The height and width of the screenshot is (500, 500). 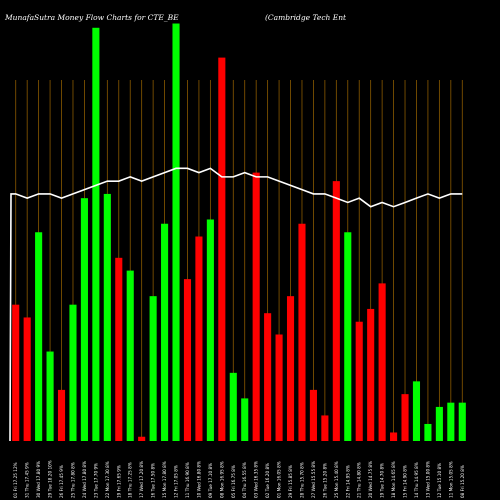 I want to click on x-tick-label: 10 Wed 16.80 8%, so click(x=198, y=479).